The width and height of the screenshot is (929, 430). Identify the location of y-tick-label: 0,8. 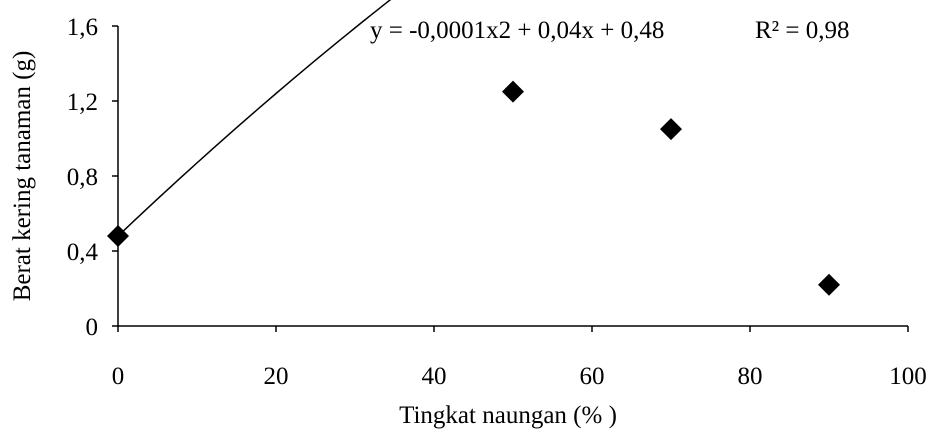
(82, 177).